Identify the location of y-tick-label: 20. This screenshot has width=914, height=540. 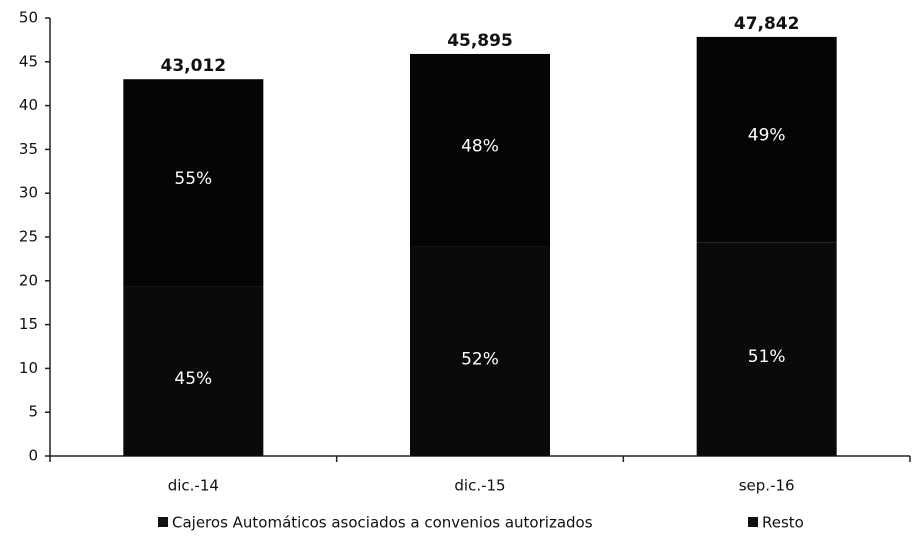
(28, 280).